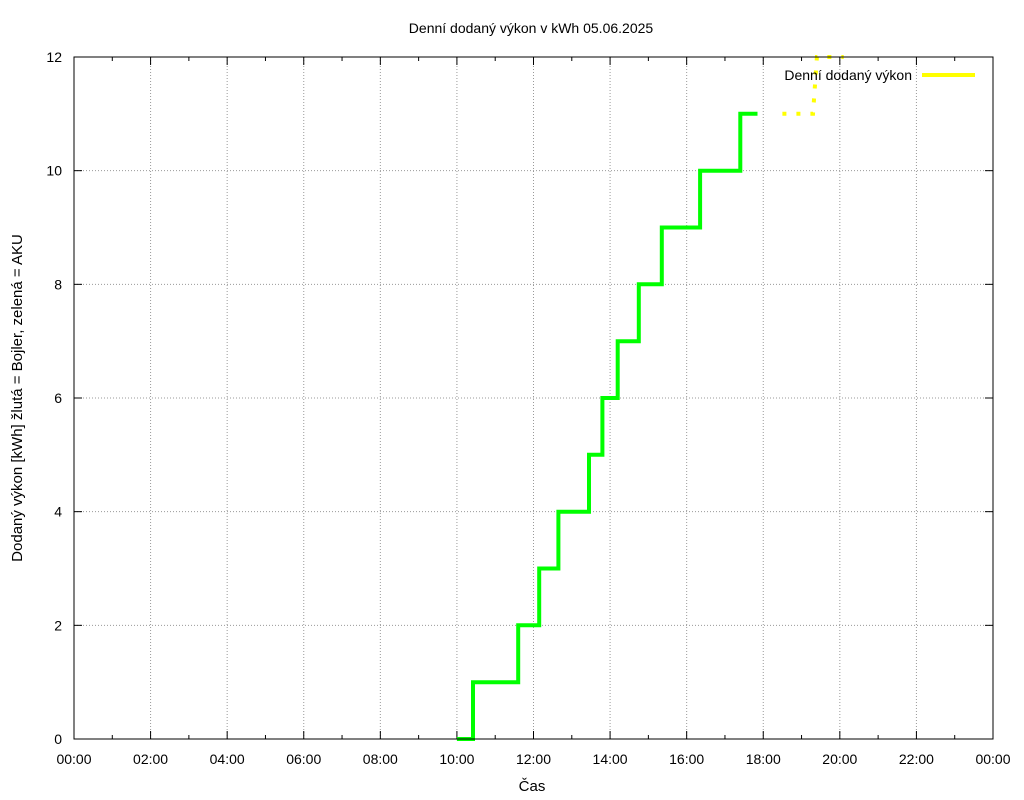 This screenshot has width=1024, height=800. I want to click on x-tick-label: 12:00, so click(533, 759).